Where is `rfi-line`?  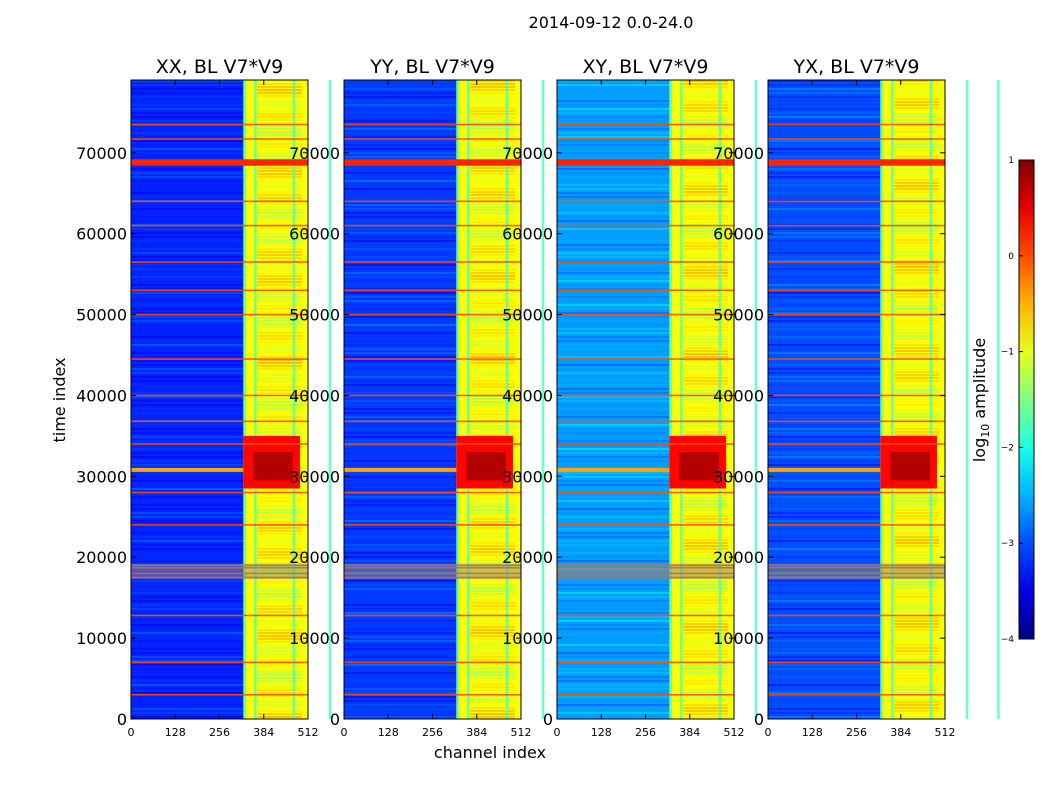 rfi-line is located at coordinates (613, 469).